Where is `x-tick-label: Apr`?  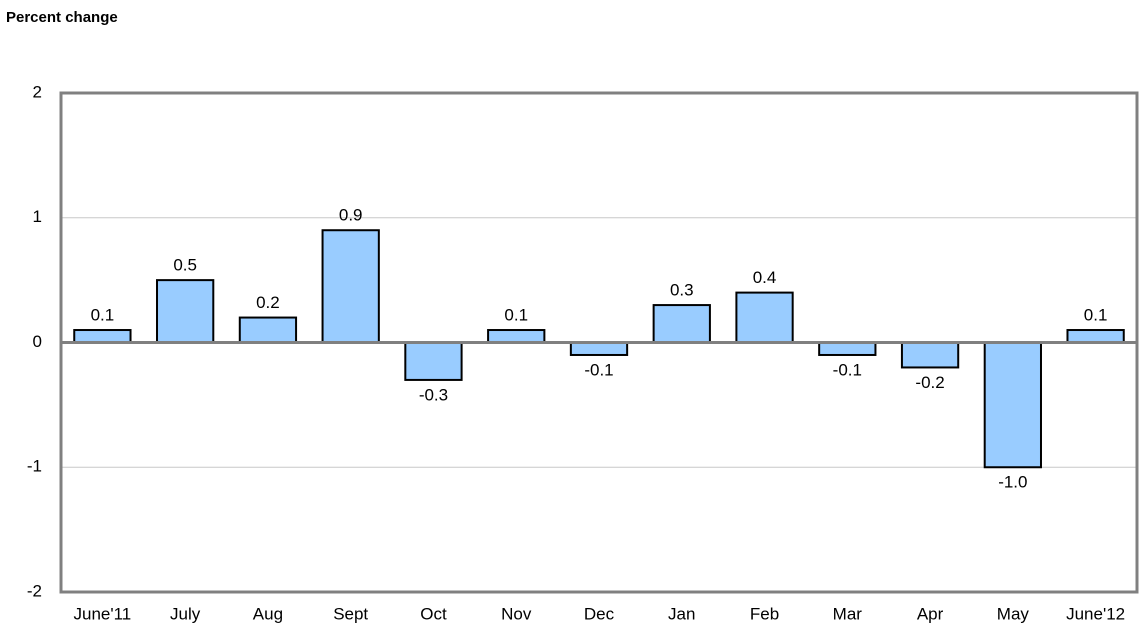
x-tick-label: Apr is located at coordinates (930, 613).